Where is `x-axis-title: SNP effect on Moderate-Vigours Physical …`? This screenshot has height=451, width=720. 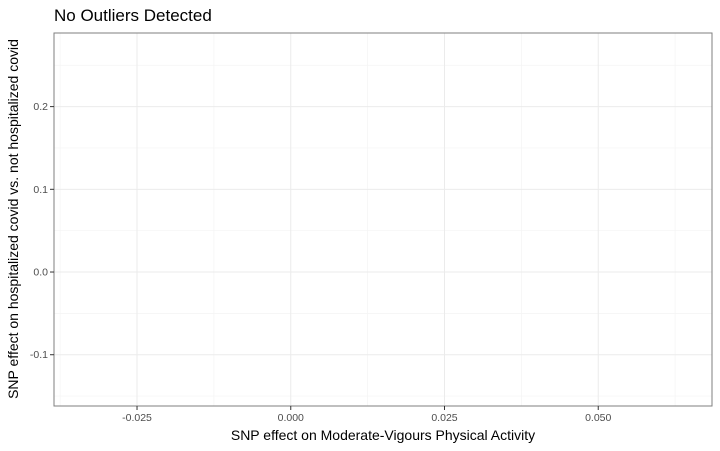
x-axis-title: SNP effect on Moderate-Vigours Physical … is located at coordinates (383, 435).